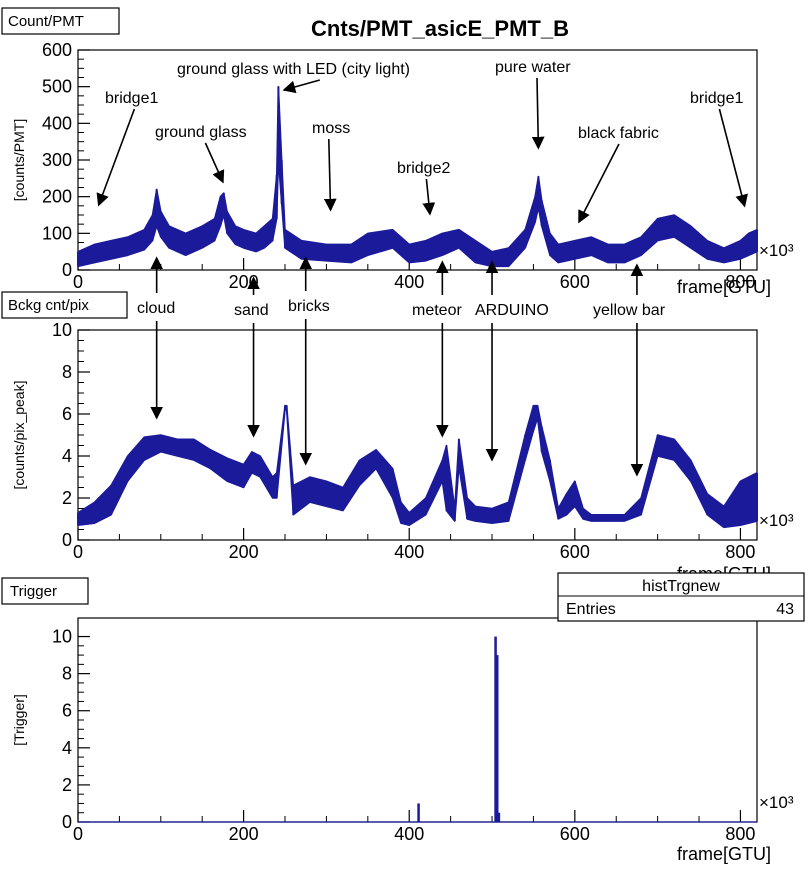 The width and height of the screenshot is (809, 870). I want to click on y-tick-label: 300, so click(57, 160).